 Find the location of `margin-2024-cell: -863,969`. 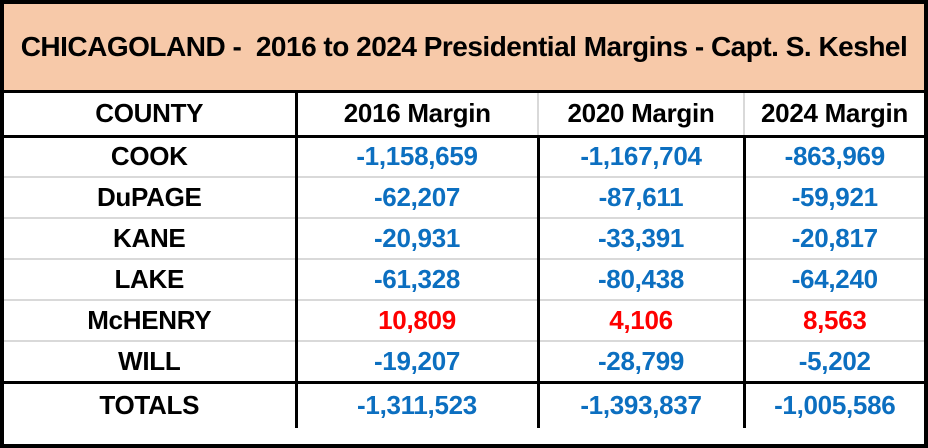

margin-2024-cell: -863,969 is located at coordinates (833, 156).